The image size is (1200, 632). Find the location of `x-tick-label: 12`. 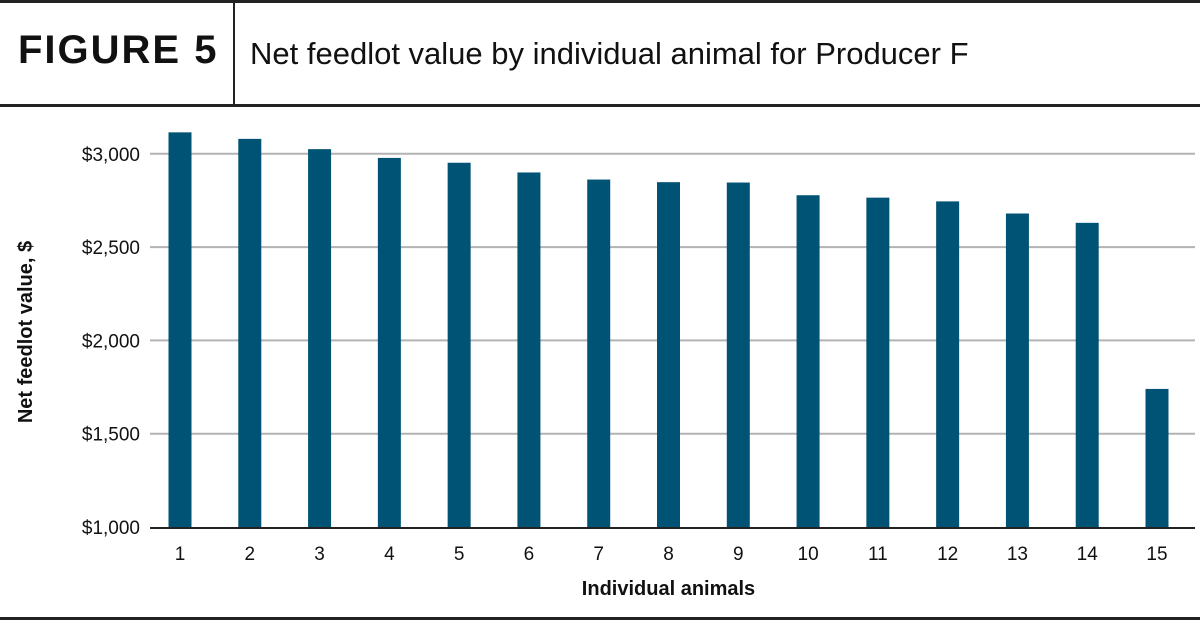

x-tick-label: 12 is located at coordinates (947, 554).